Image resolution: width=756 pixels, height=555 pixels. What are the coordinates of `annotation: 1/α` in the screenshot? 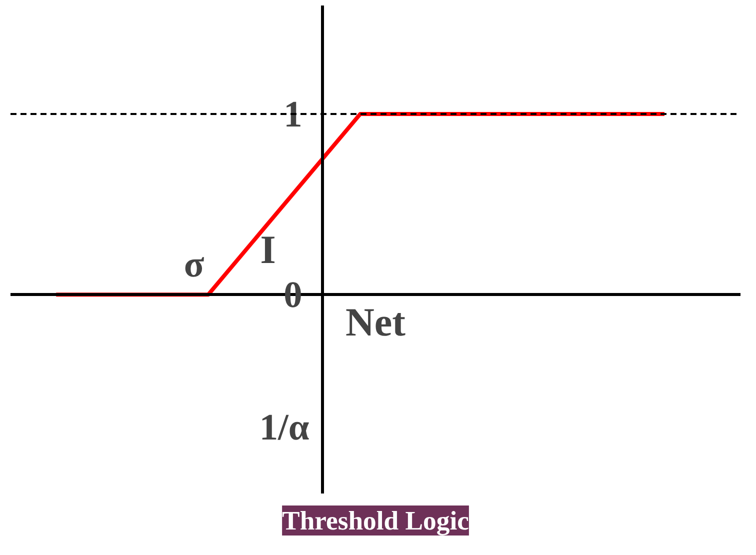 It's located at (284, 427).